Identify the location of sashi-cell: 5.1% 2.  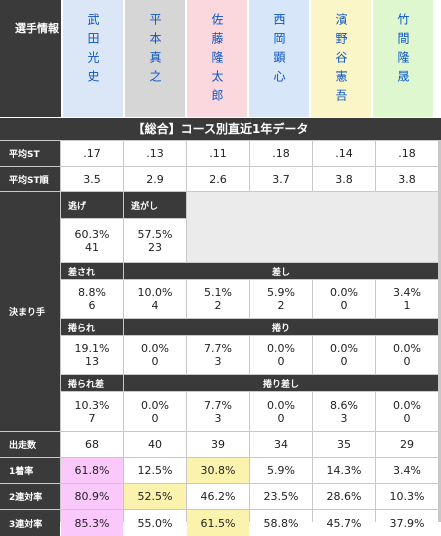
(218, 299).